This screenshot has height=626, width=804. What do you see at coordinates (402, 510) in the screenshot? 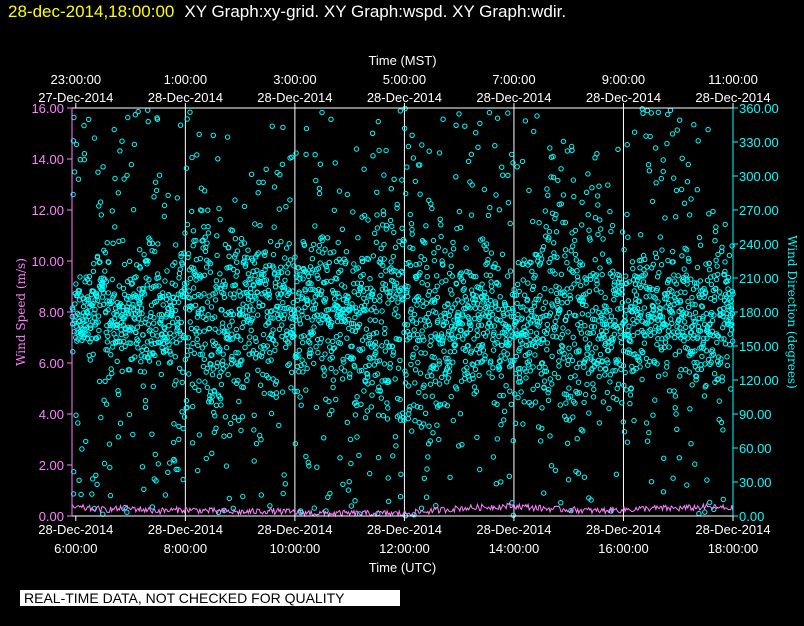
I see `wind-speed-line` at bounding box center [402, 510].